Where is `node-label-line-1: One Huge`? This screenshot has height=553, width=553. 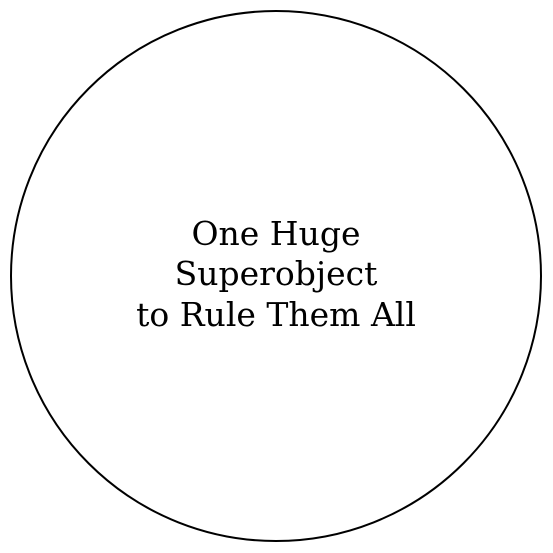 node-label-line-1: One Huge is located at coordinates (275, 233).